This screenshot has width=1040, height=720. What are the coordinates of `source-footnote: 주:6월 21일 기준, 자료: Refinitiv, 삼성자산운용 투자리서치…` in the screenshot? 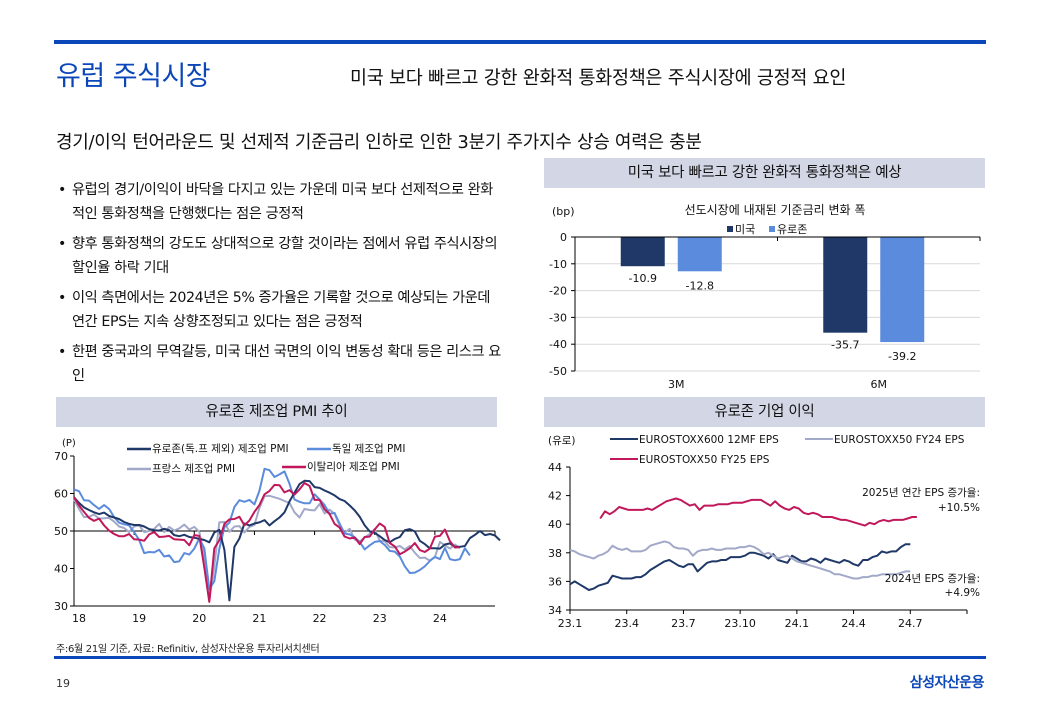 It's located at (188, 649).